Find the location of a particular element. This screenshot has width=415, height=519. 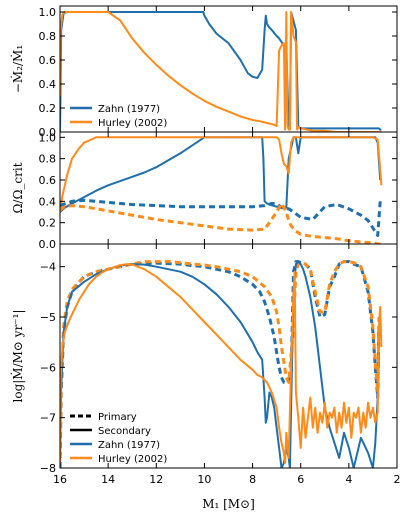

series-hurley-2002-primary-dashed is located at coordinates (221, 223).